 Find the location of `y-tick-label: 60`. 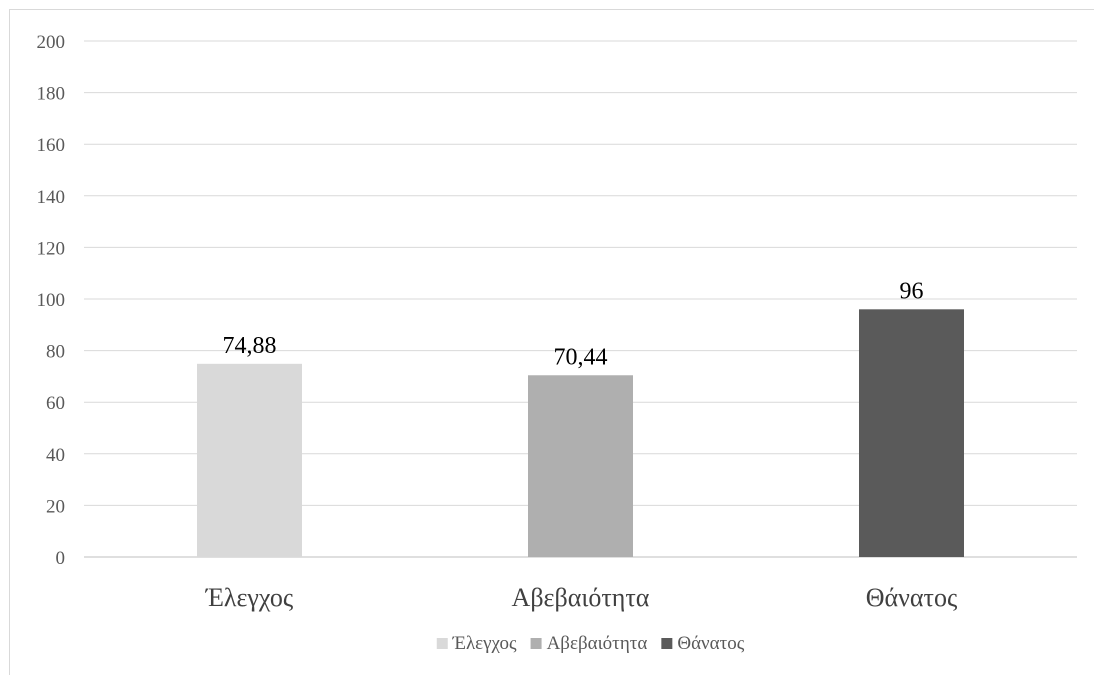

y-tick-label: 60 is located at coordinates (55, 403).